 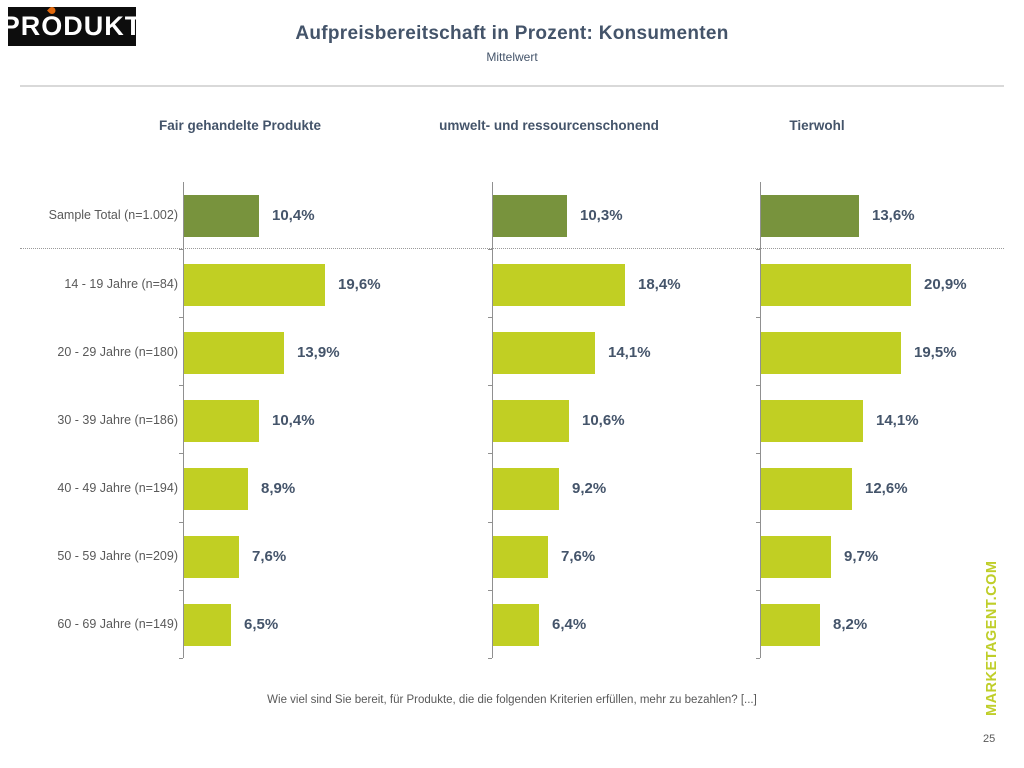 I want to click on total-separator-line, so click(x=512, y=248).